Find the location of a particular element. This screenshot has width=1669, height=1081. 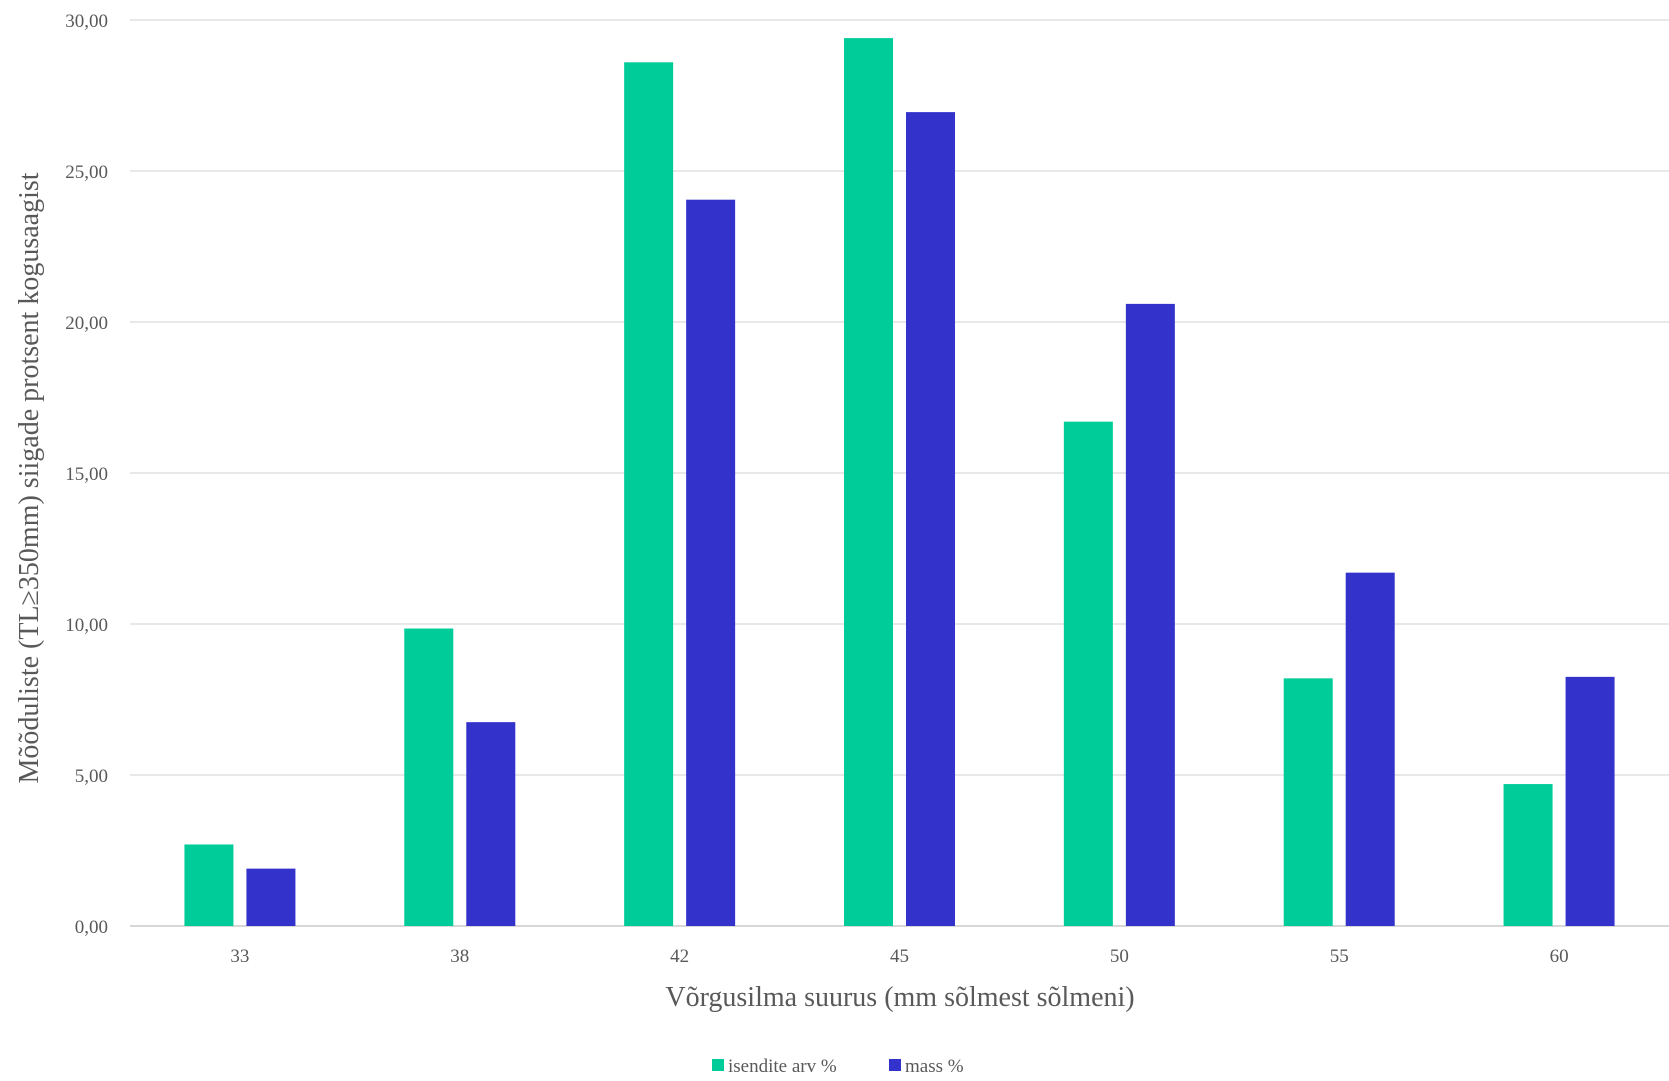

x-axis-title: Võrgusilma suurus (mm sõlmest sõlmeni) is located at coordinates (899, 997).